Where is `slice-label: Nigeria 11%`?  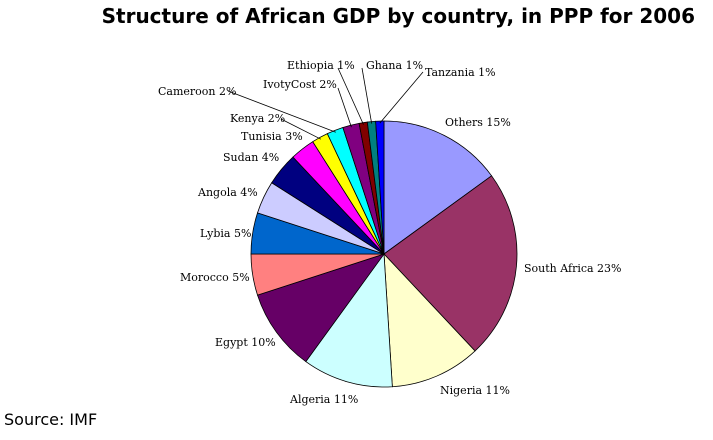 slice-label: Nigeria 11% is located at coordinates (475, 390).